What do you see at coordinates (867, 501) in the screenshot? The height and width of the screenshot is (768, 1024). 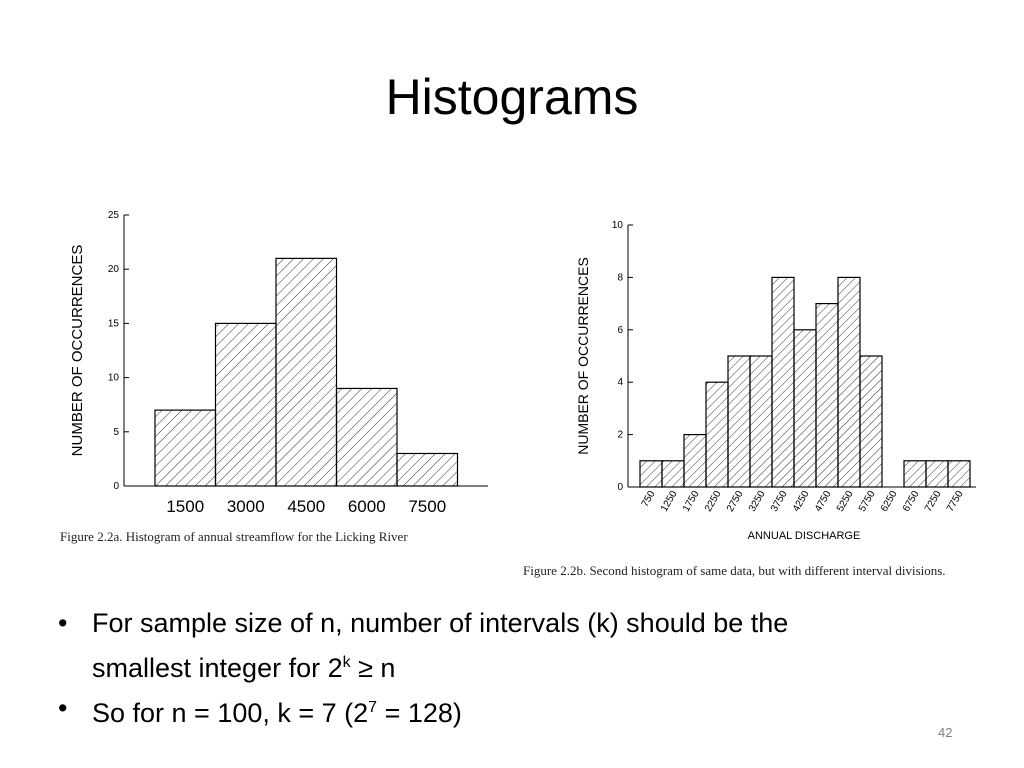 I see `x-tick-label: 5750` at bounding box center [867, 501].